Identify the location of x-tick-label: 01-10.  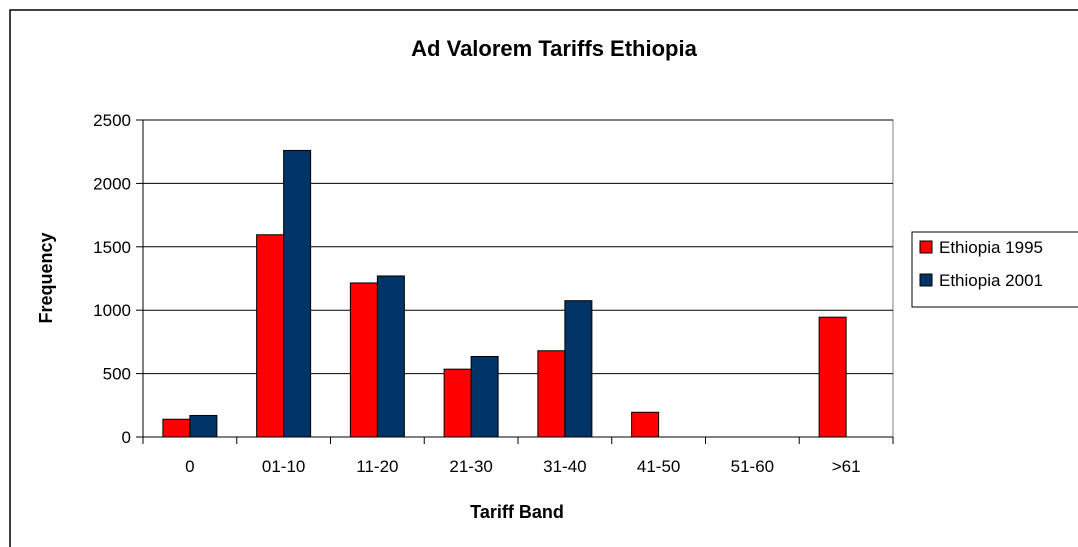
(283, 466).